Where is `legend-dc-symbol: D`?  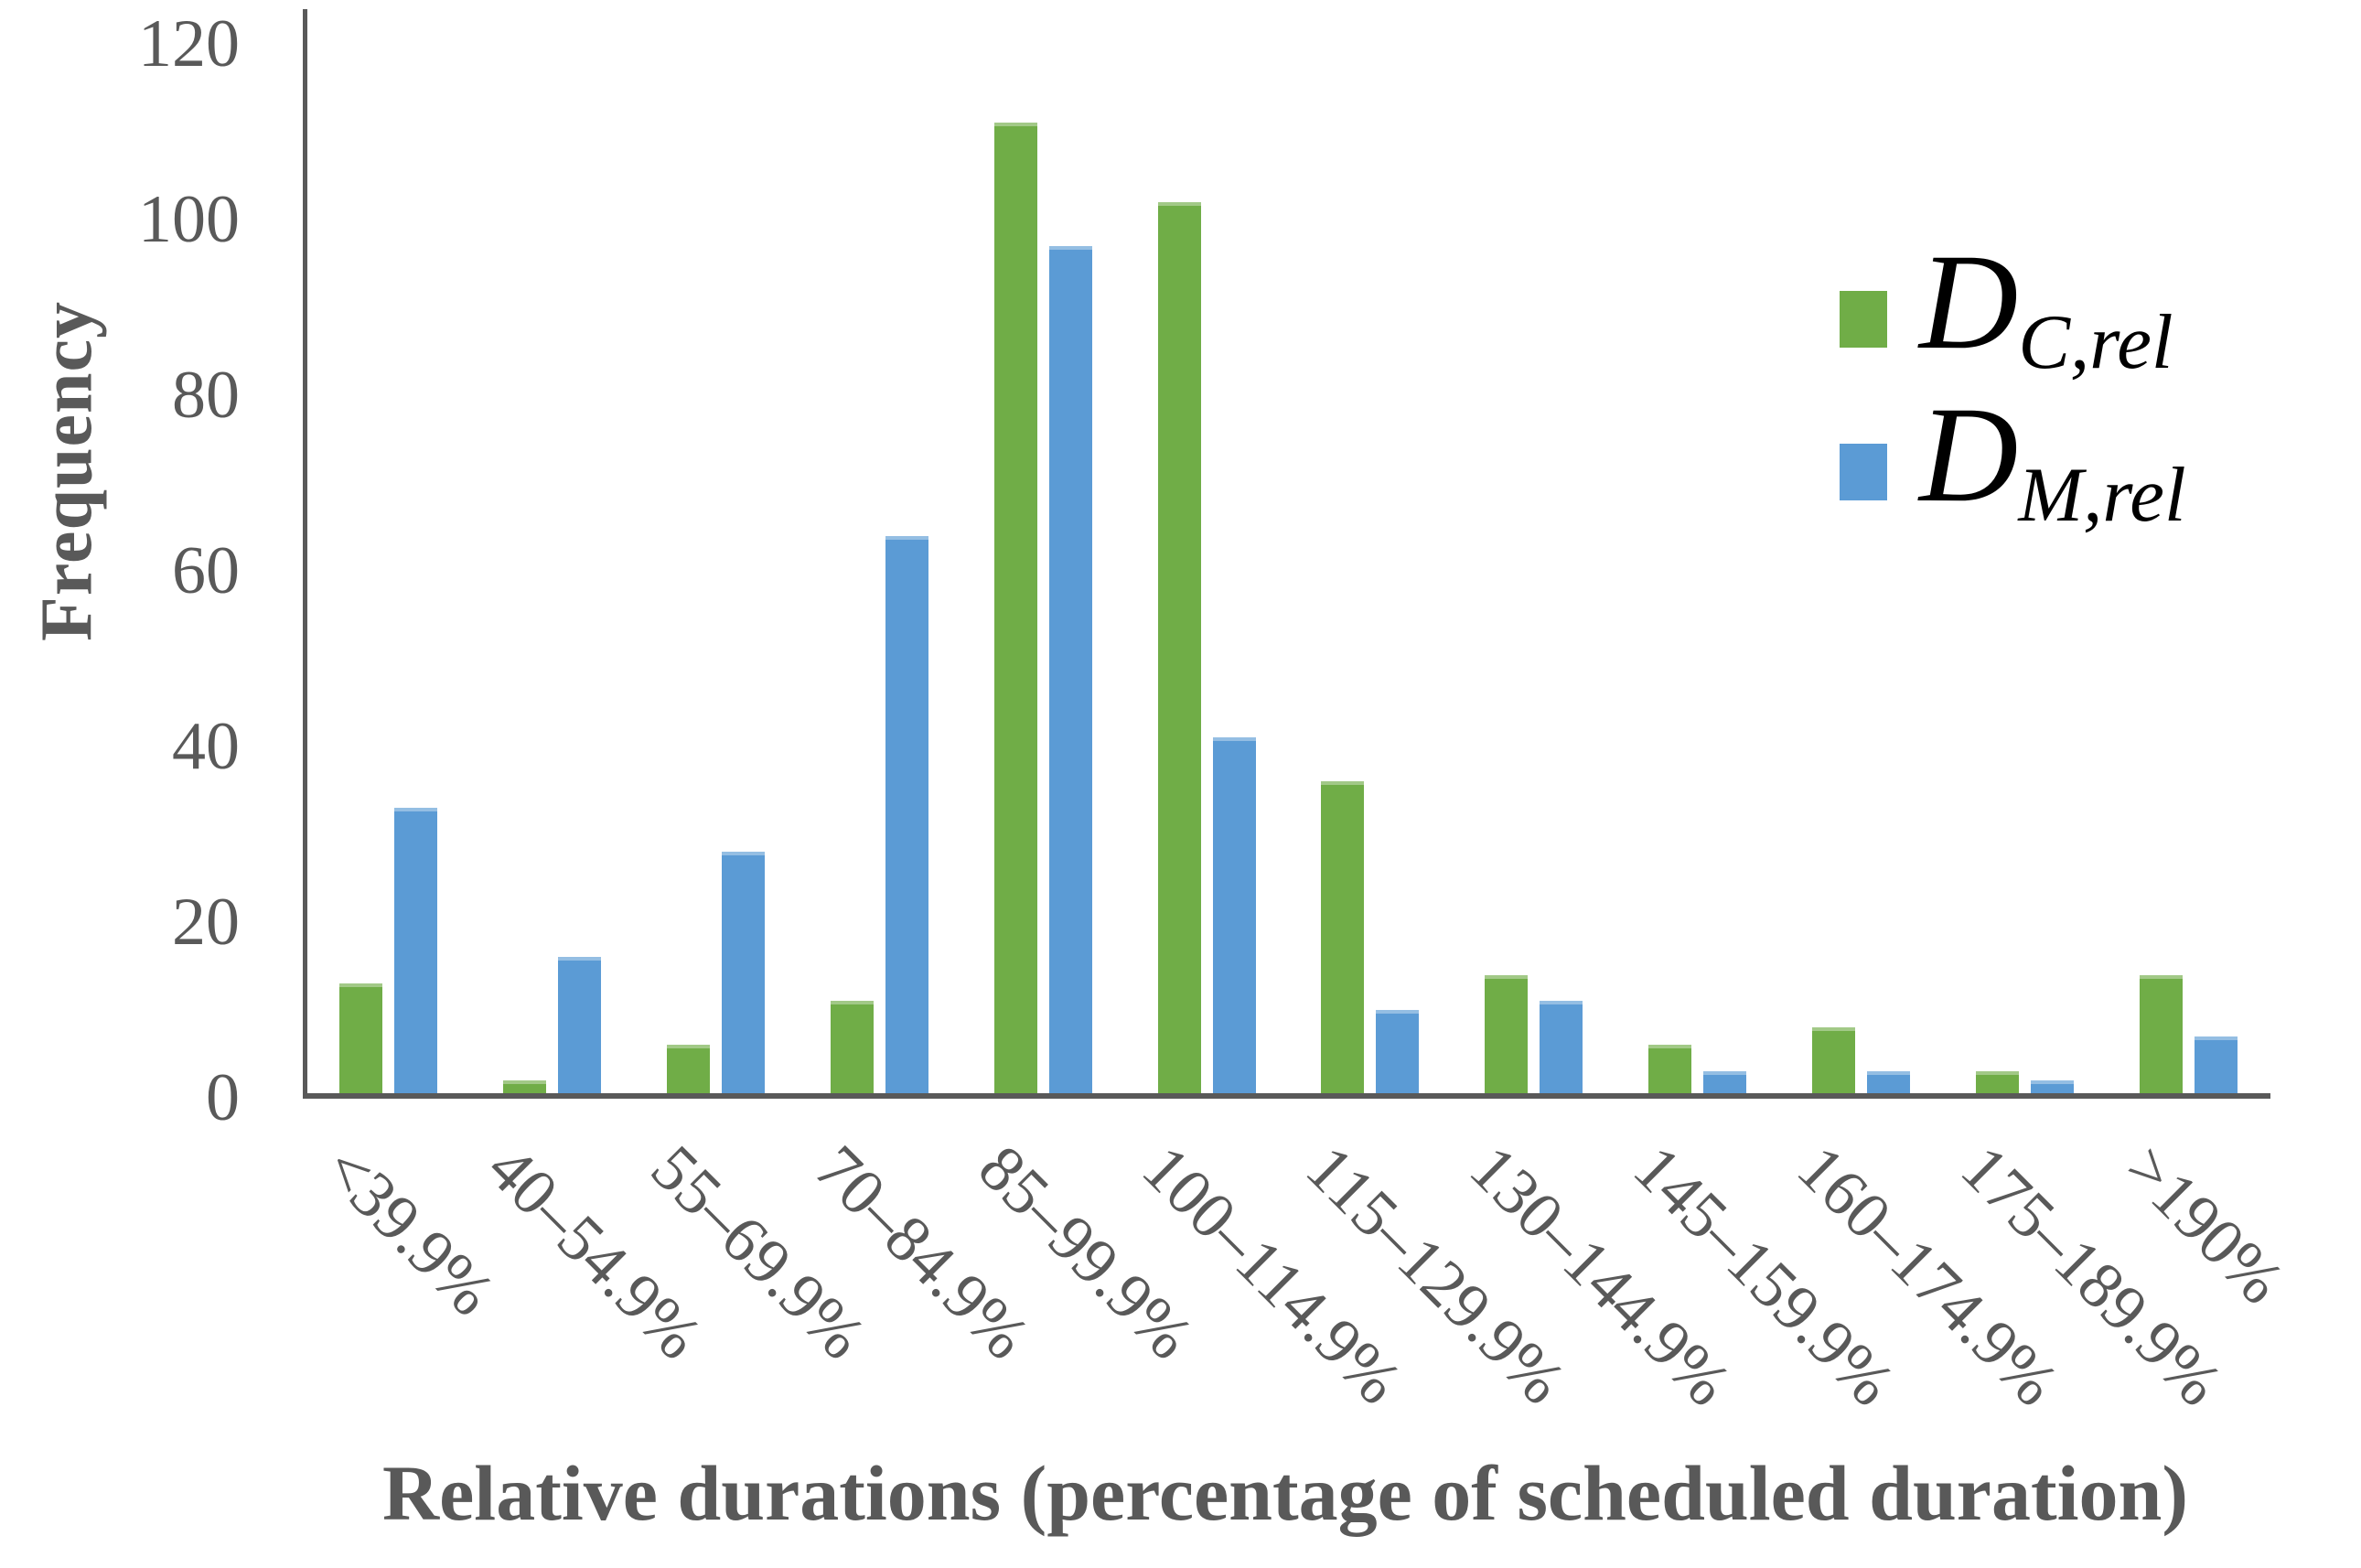
legend-dc-symbol: D is located at coordinates (1969, 302).